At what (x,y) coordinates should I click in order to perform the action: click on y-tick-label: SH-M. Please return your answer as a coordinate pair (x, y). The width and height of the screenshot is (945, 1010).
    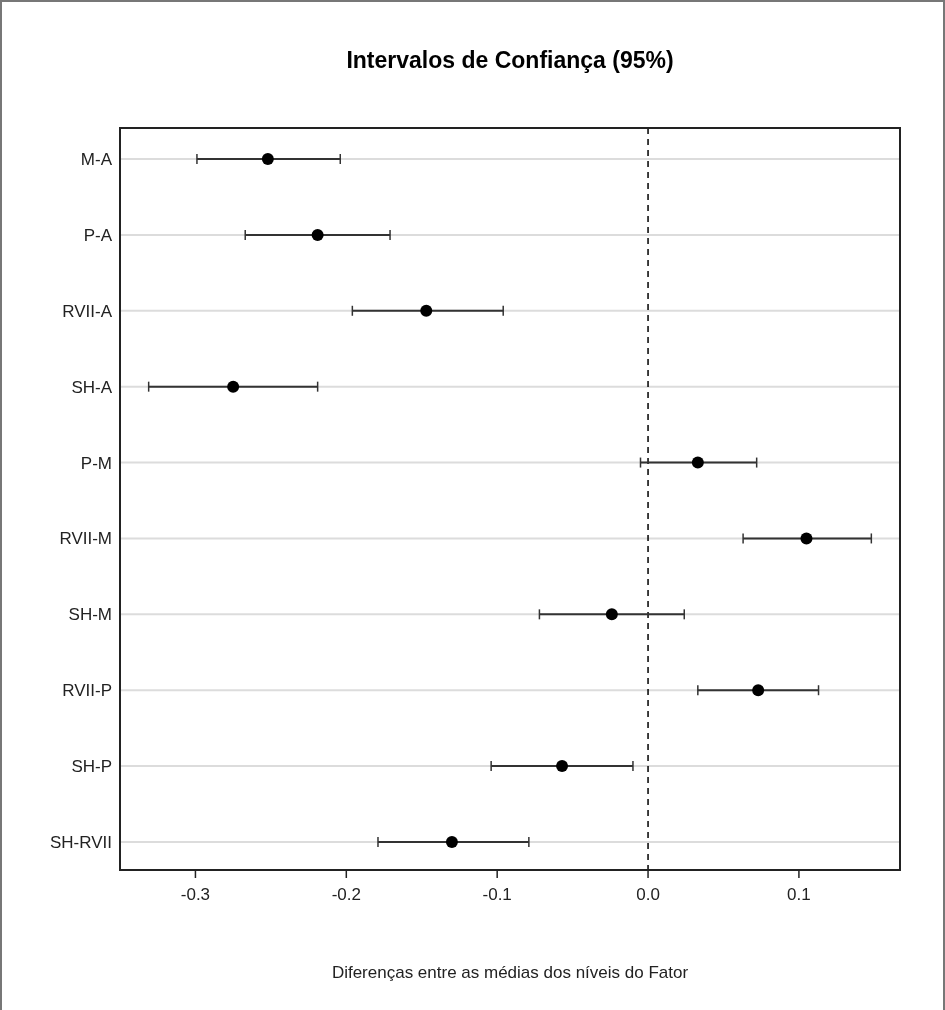
    Looking at the image, I should click on (90, 615).